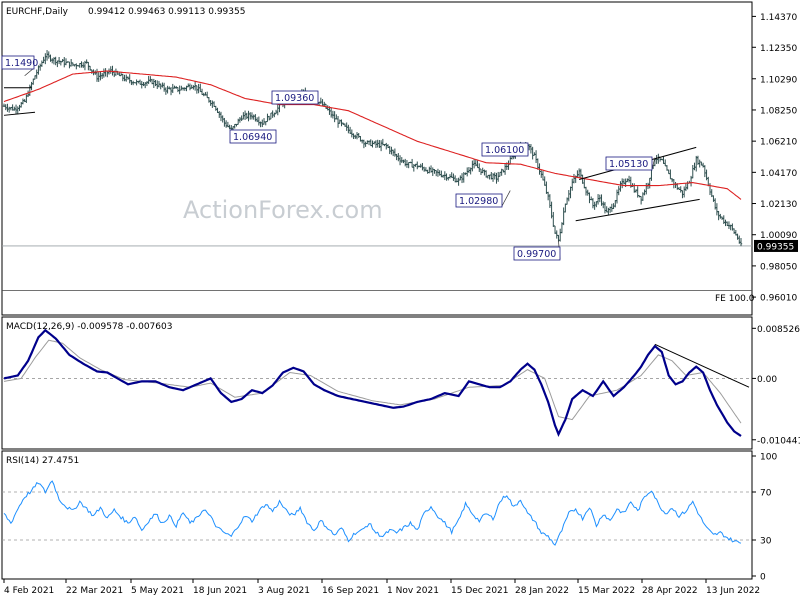  What do you see at coordinates (542, 591) in the screenshot?
I see `x-tick-label: 28 Jan 2022` at bounding box center [542, 591].